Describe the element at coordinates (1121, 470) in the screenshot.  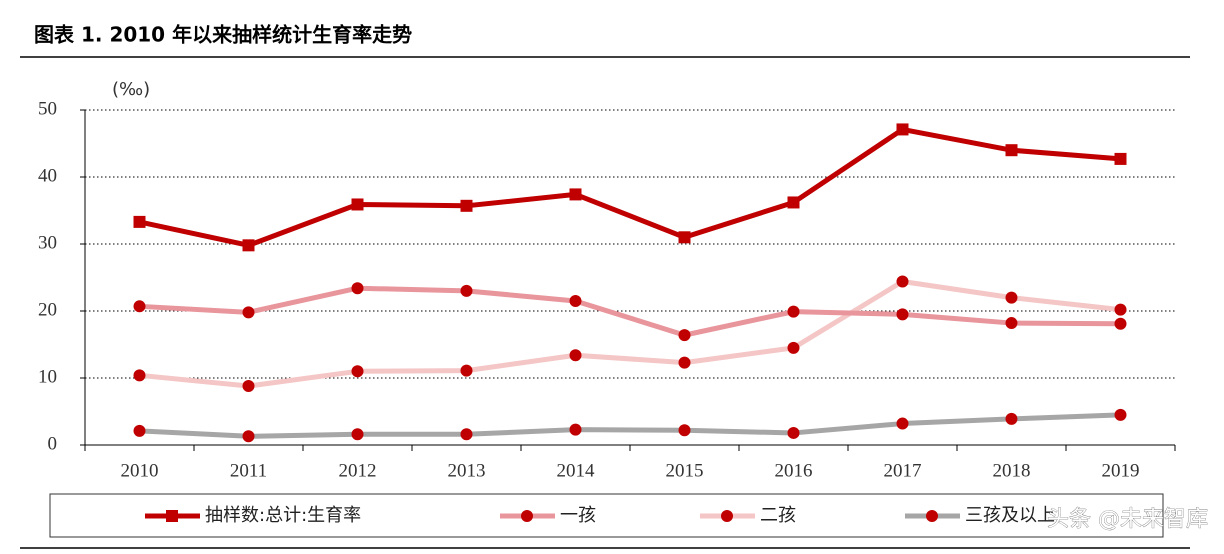
I see `x-tick-label: 2019` at that location.